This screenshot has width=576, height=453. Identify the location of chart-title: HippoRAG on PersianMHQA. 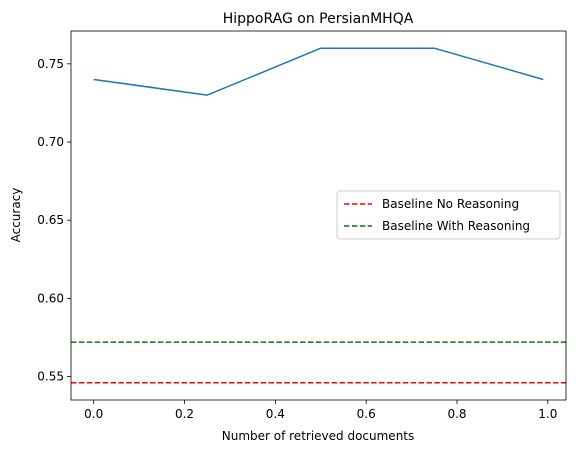
(318, 19).